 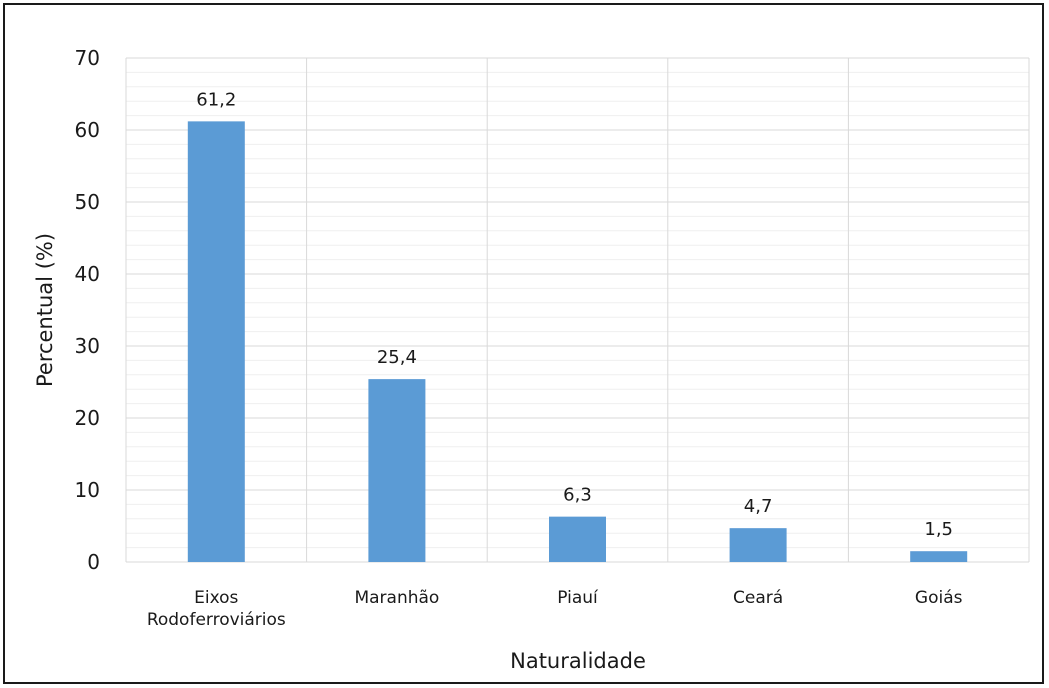 What do you see at coordinates (87, 202) in the screenshot?
I see `y-tick-label: 50` at bounding box center [87, 202].